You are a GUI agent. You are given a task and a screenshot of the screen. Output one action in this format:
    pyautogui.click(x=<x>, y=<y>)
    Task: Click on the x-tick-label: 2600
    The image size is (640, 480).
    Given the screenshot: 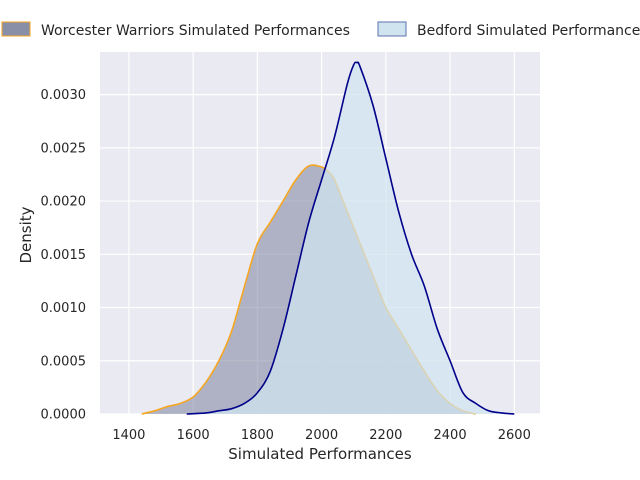 What is the action you would take?
    pyautogui.click(x=514, y=435)
    